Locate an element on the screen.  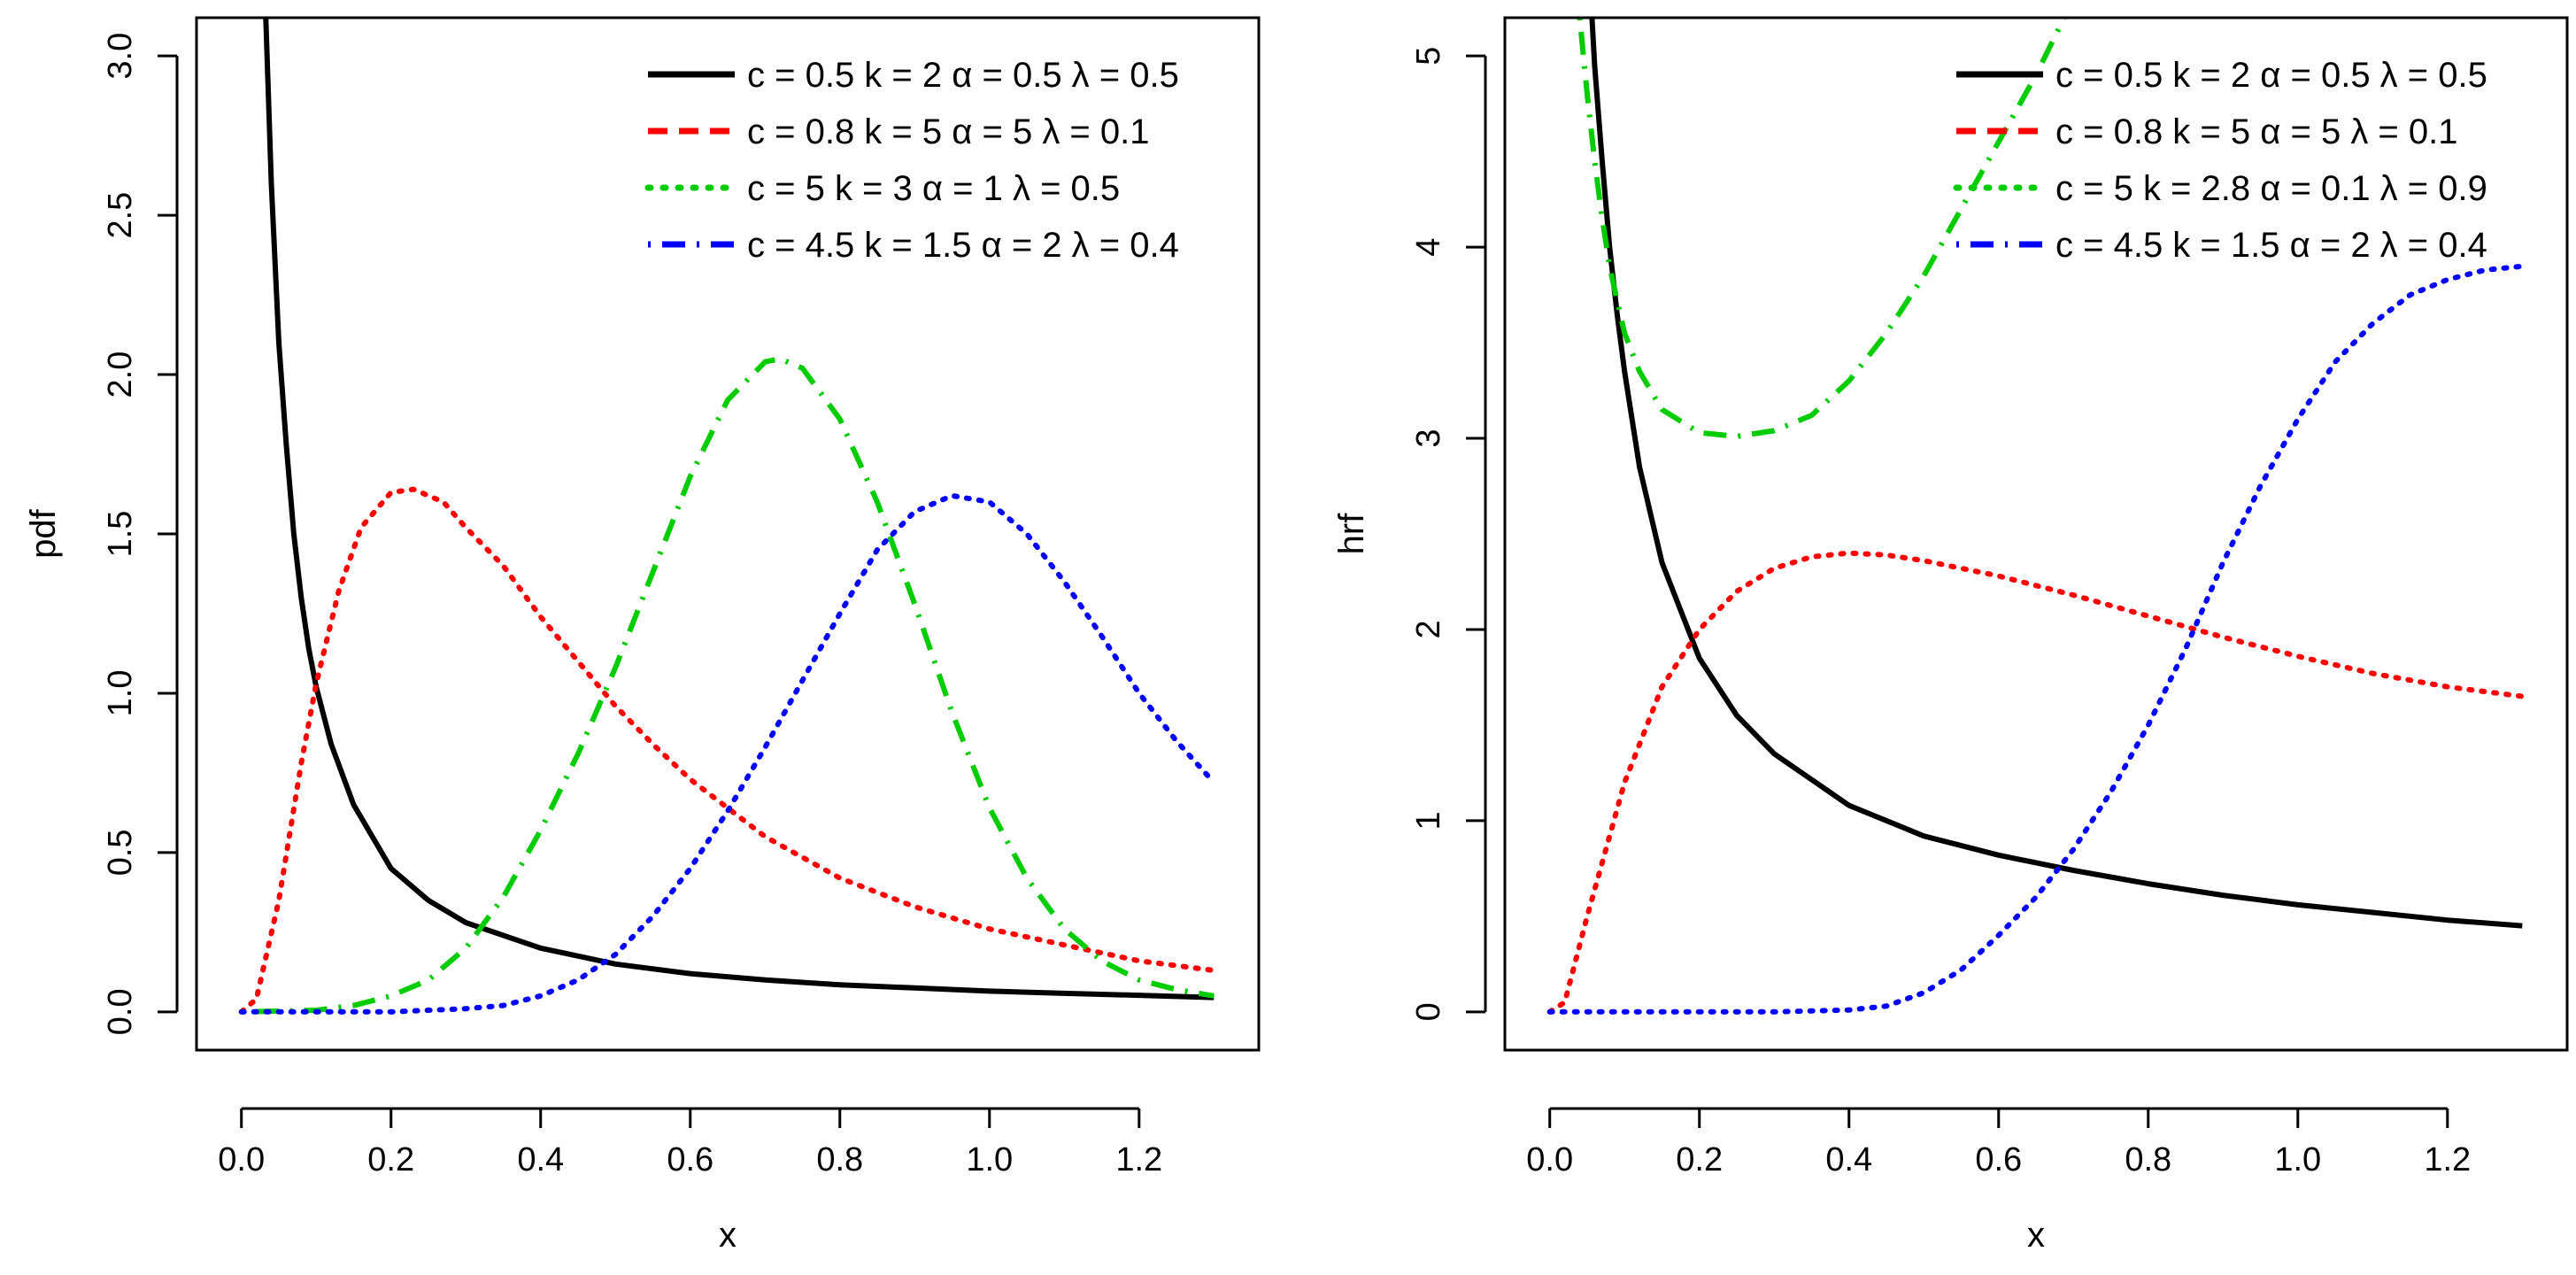
y-tick-label: 1.5 is located at coordinates (120, 534).